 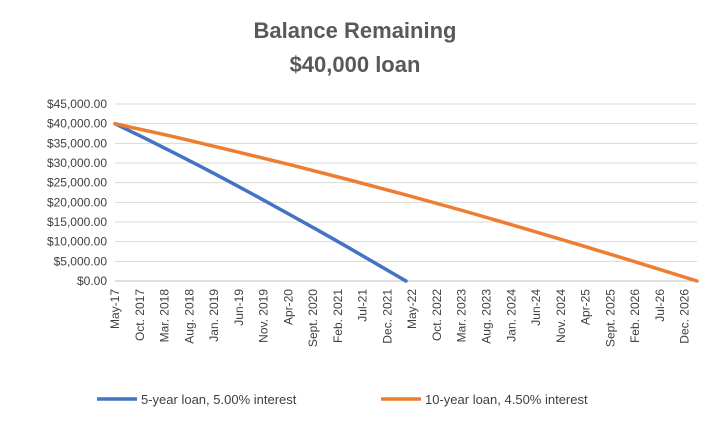 I want to click on y-tick-label: $45,000.00, so click(x=77, y=104).